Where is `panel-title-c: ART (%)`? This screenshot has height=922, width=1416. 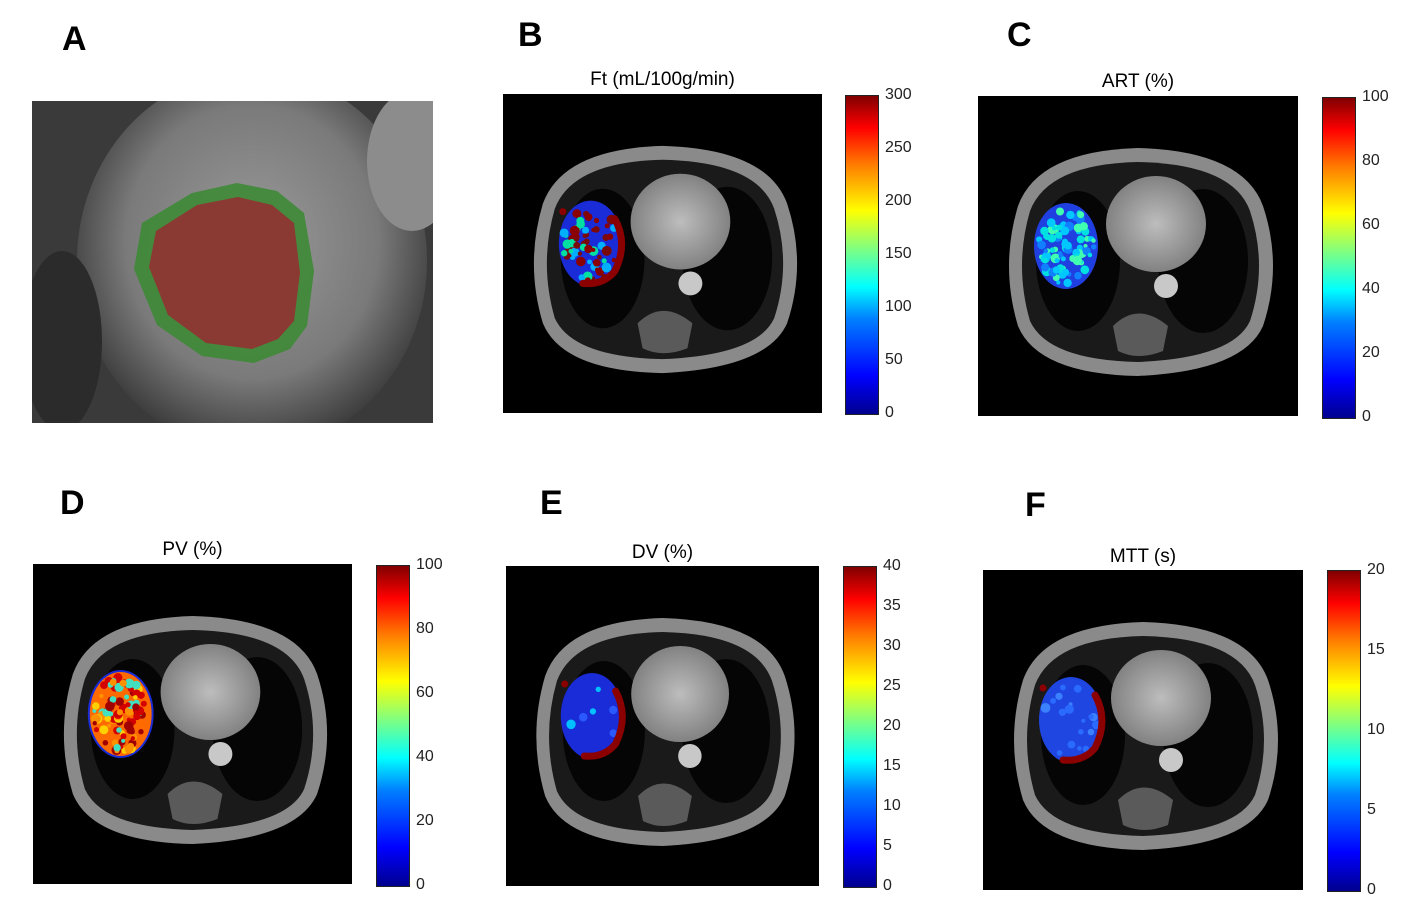
panel-title-c: ART (%) is located at coordinates (1138, 81).